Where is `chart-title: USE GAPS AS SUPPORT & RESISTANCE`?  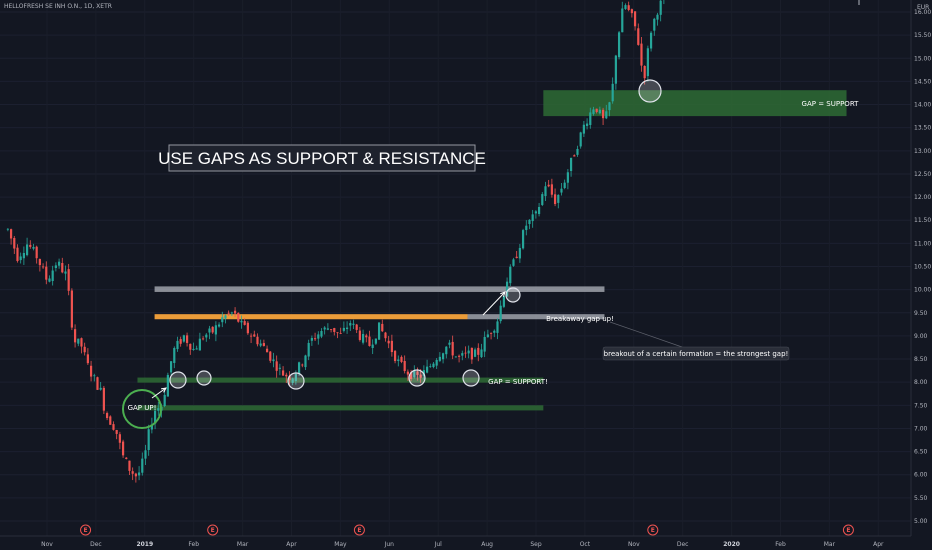
chart-title: USE GAPS AS SUPPORT & RESISTANCE is located at coordinates (322, 158).